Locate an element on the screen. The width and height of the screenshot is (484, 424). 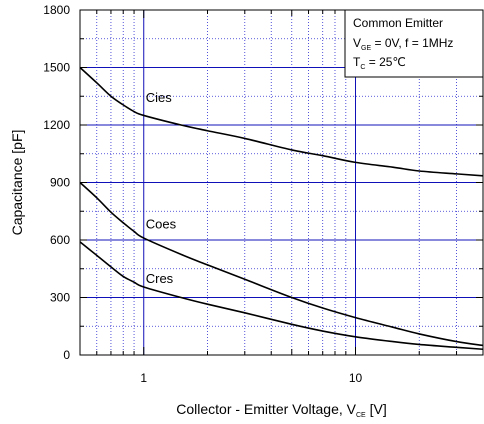
legend-line-2-sub: GE is located at coordinates (366, 48).